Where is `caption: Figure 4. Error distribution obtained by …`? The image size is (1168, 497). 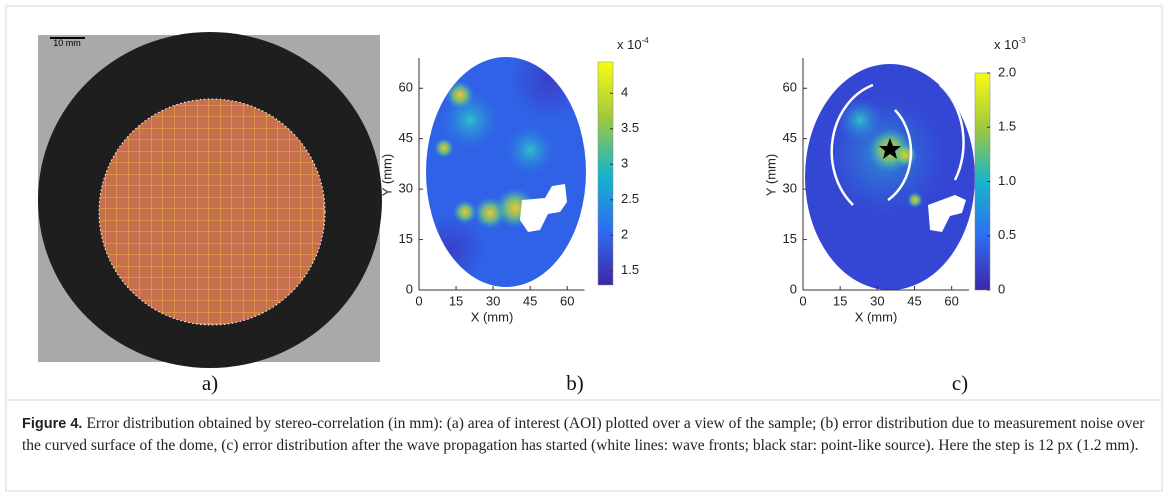
caption: Figure 4. Error distribution obtained by … is located at coordinates (587, 435).